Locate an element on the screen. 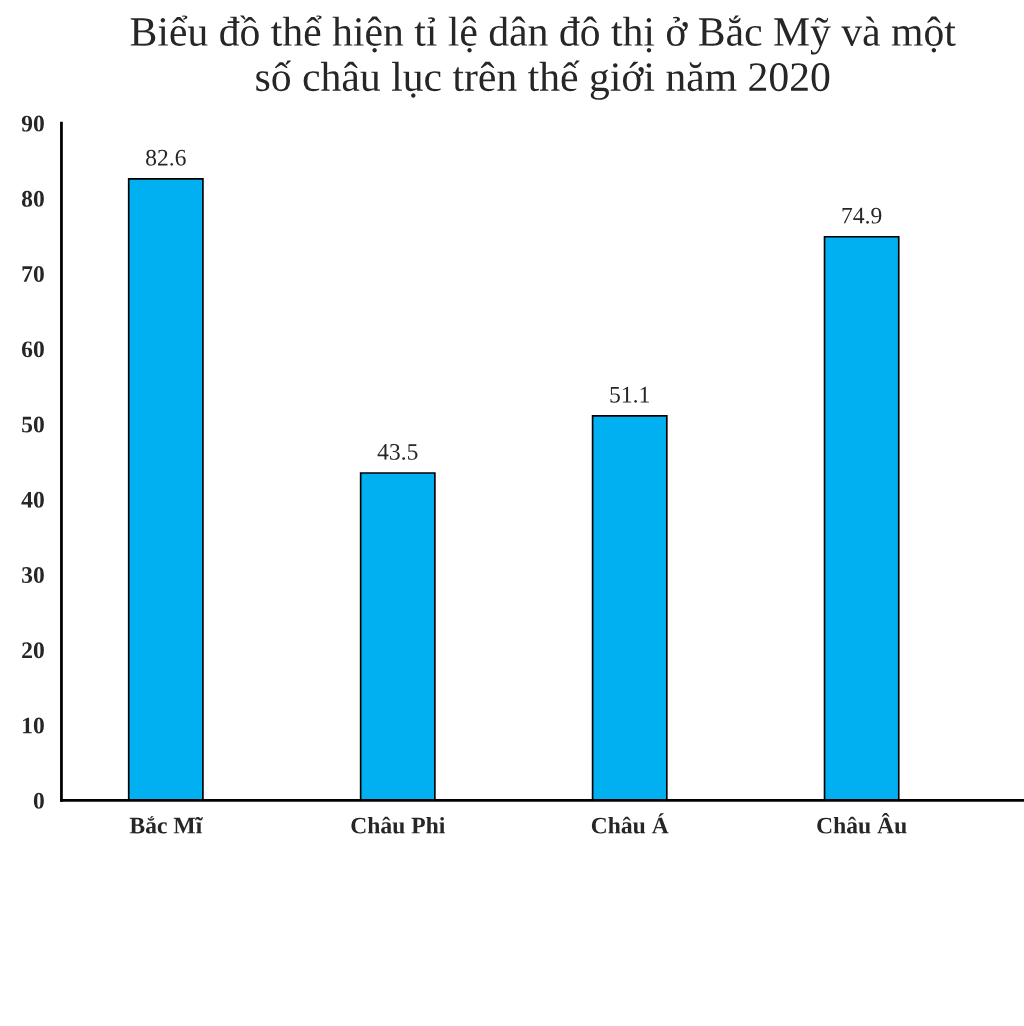 The width and height of the screenshot is (1024, 1026). y-tick-label: 80 is located at coordinates (32, 198).